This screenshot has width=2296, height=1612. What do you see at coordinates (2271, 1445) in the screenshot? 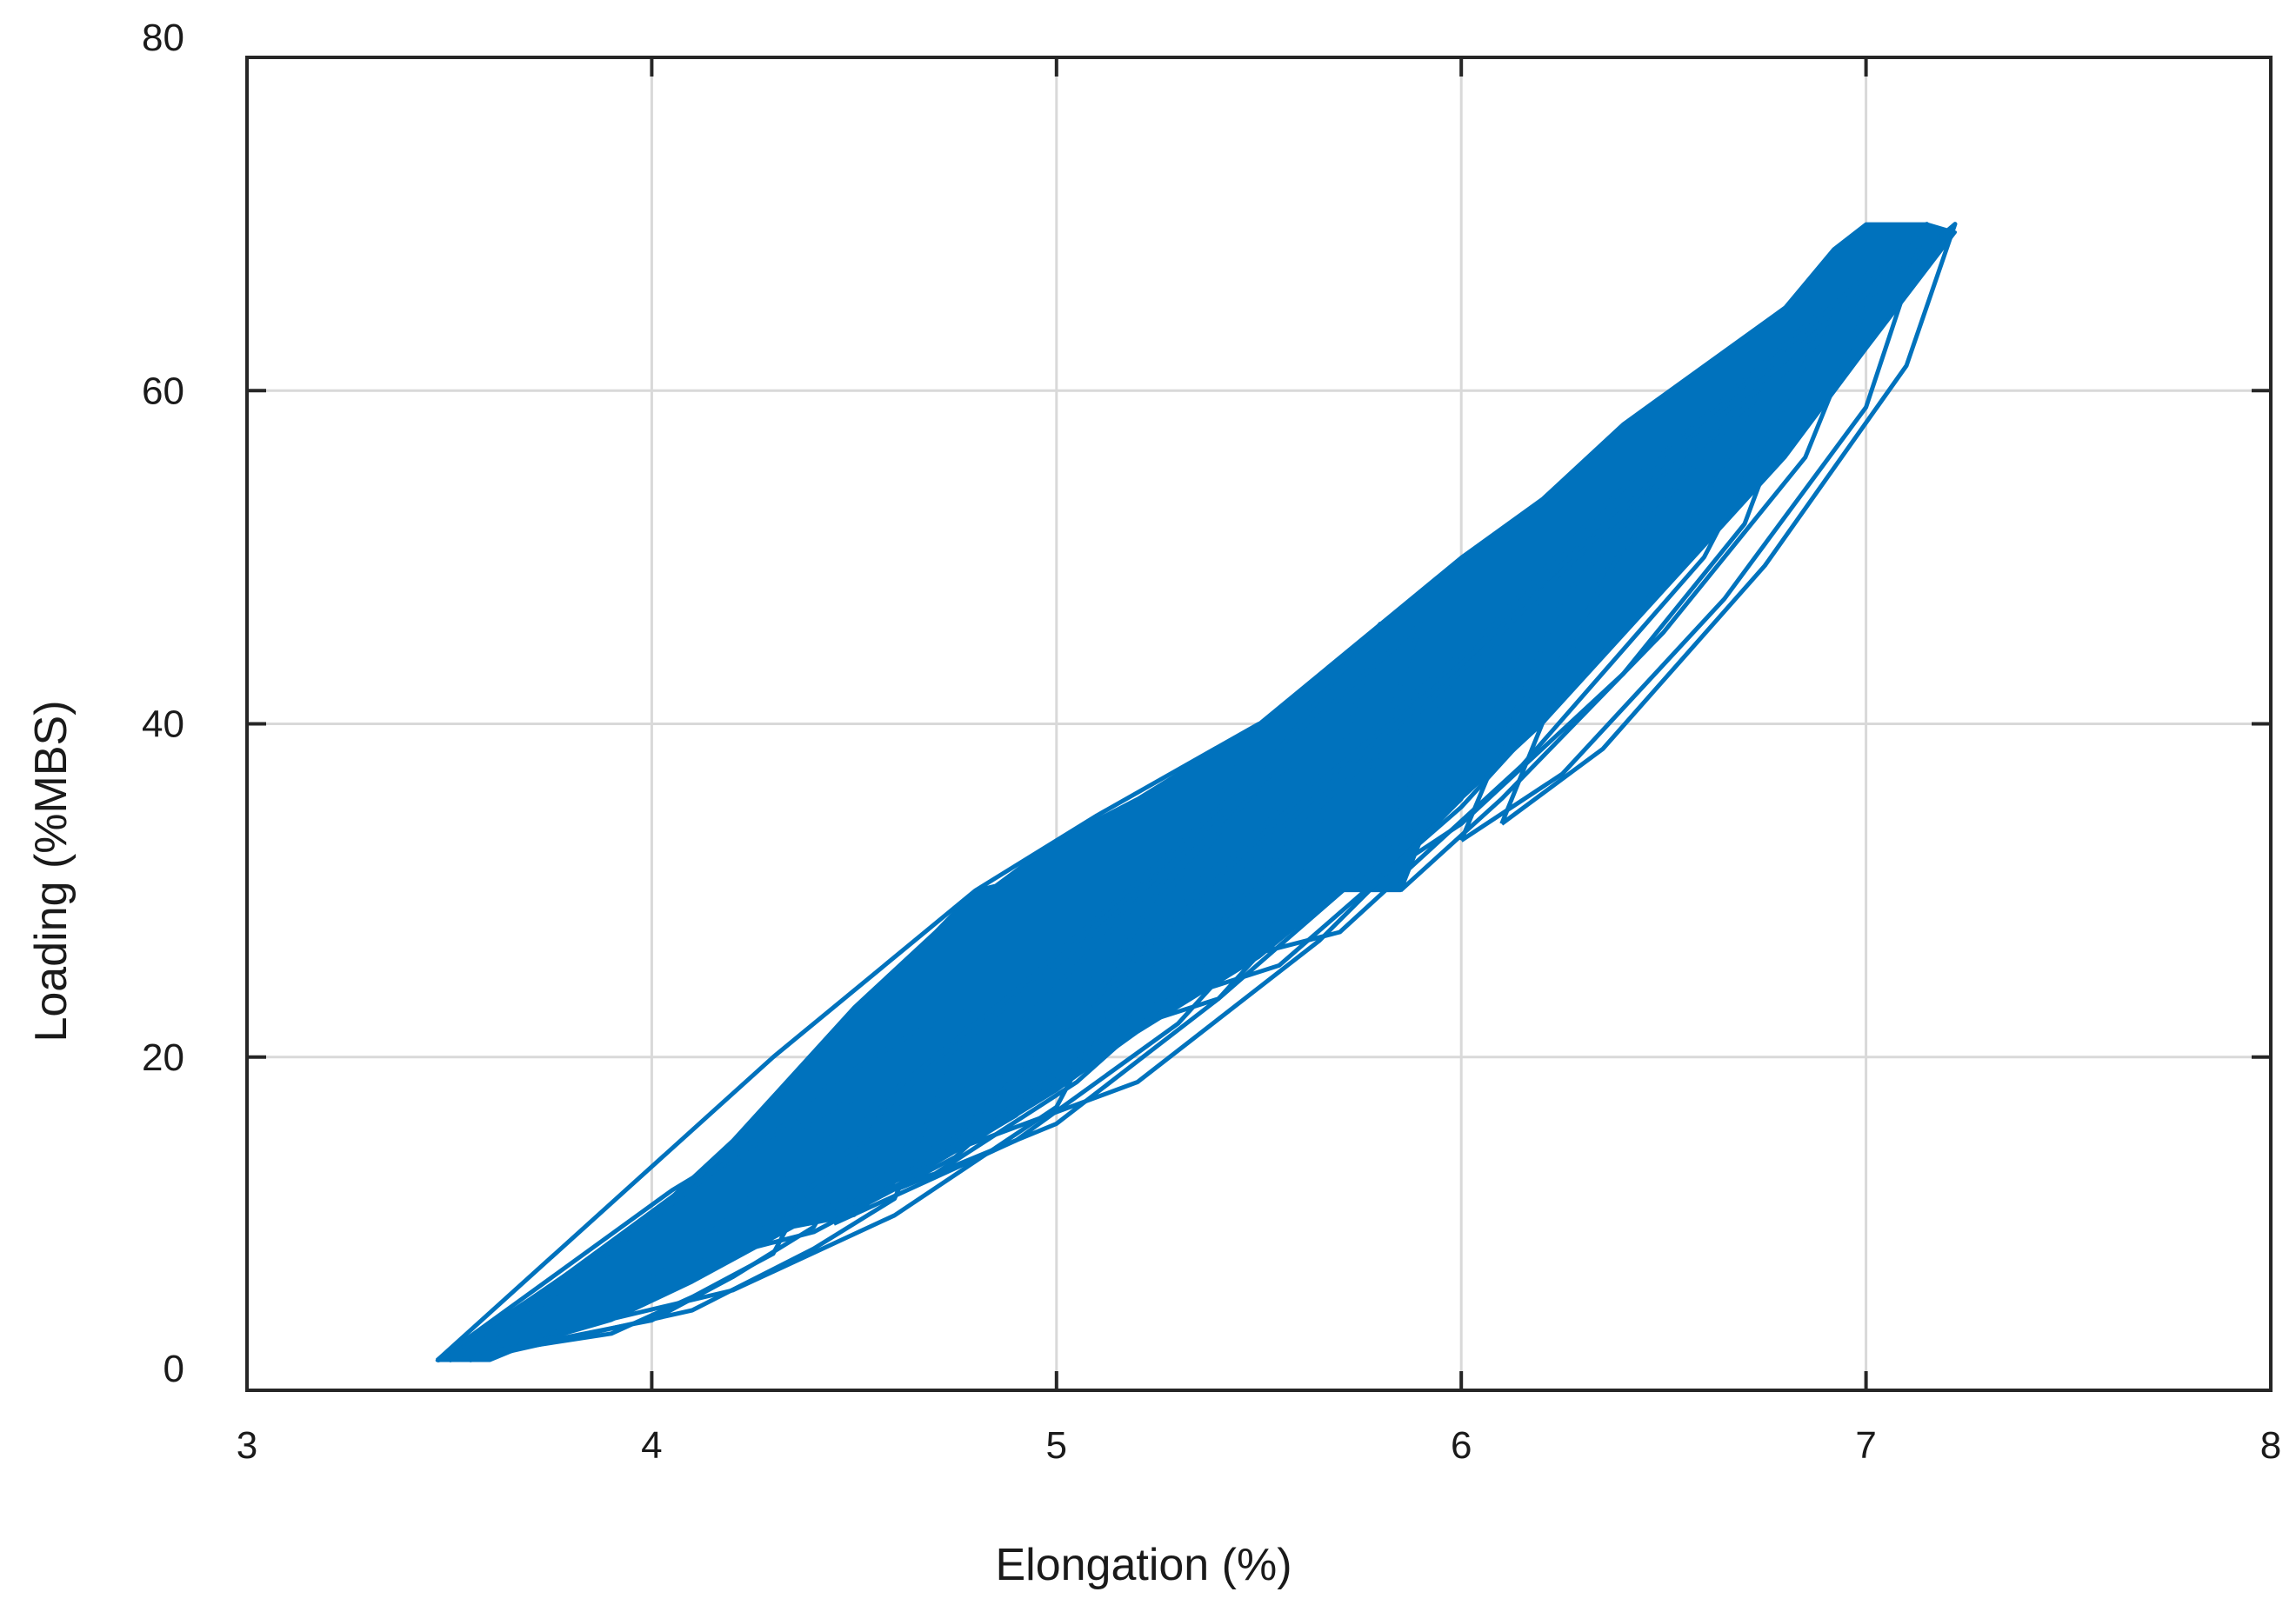
I see `x-tick-label: 8` at bounding box center [2271, 1445].